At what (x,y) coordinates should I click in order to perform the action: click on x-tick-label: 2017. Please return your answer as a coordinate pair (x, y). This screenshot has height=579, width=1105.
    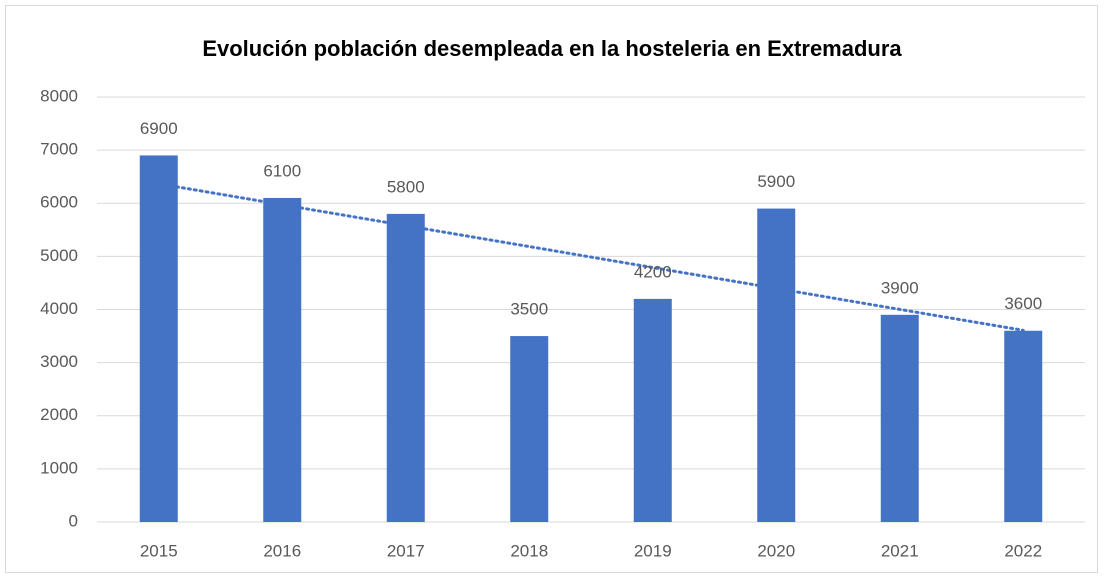
    Looking at the image, I should click on (406, 550).